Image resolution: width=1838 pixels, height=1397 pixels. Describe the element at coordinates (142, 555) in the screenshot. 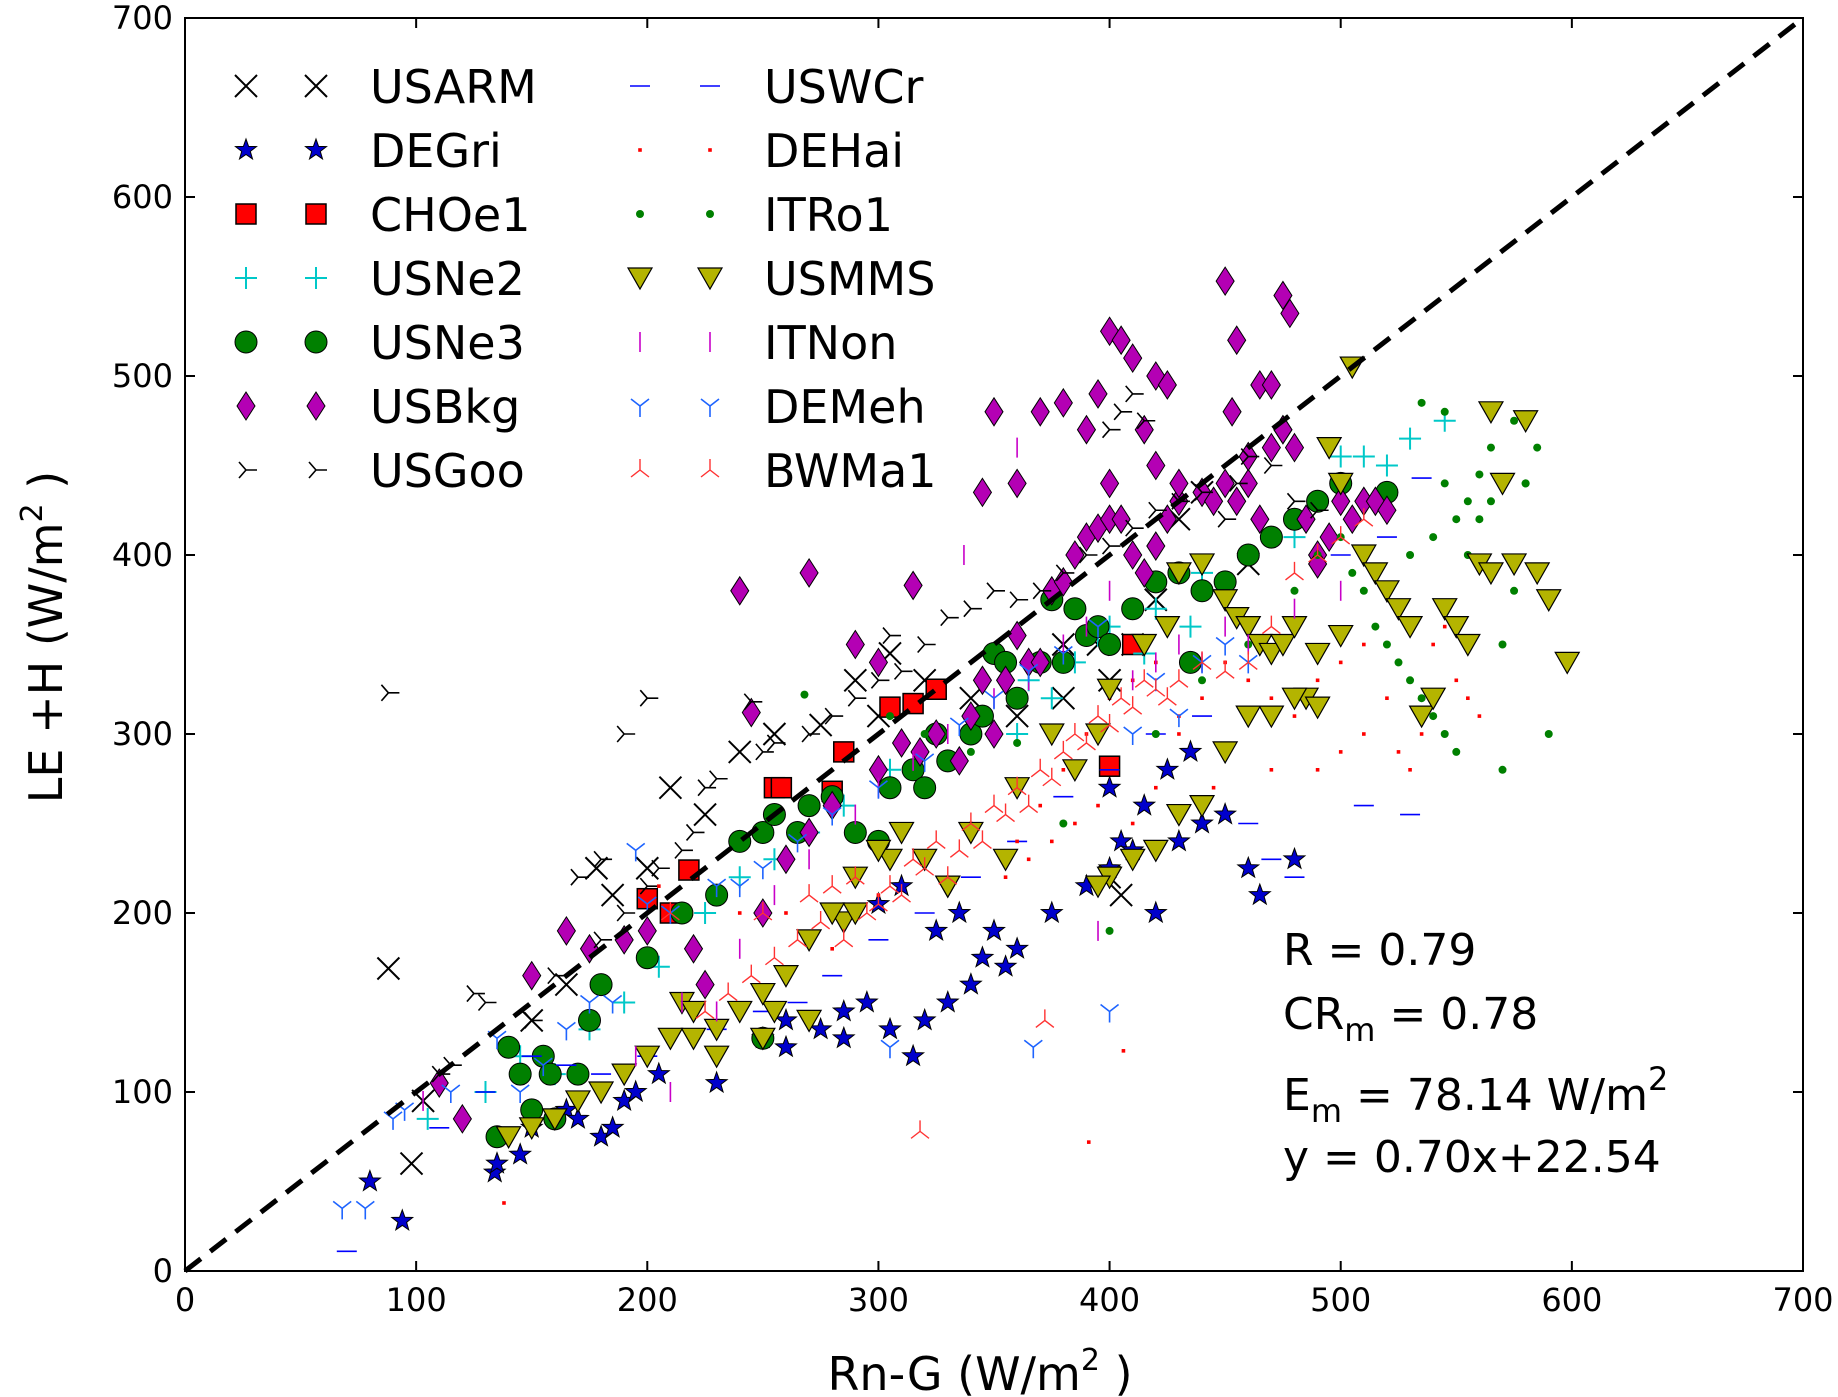

I see `y-tick-label: 400` at that location.